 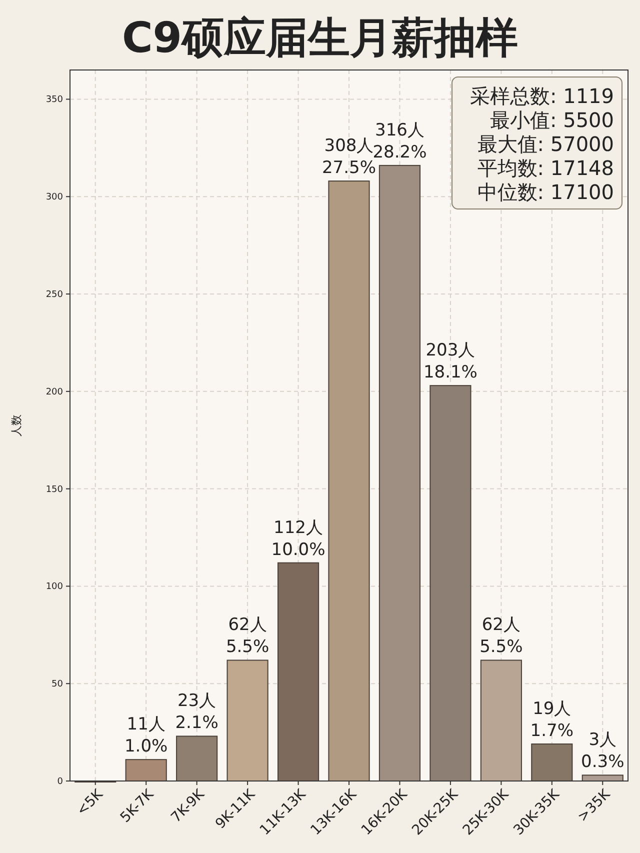 I want to click on data-label: 19人 1.7%, so click(x=552, y=719).